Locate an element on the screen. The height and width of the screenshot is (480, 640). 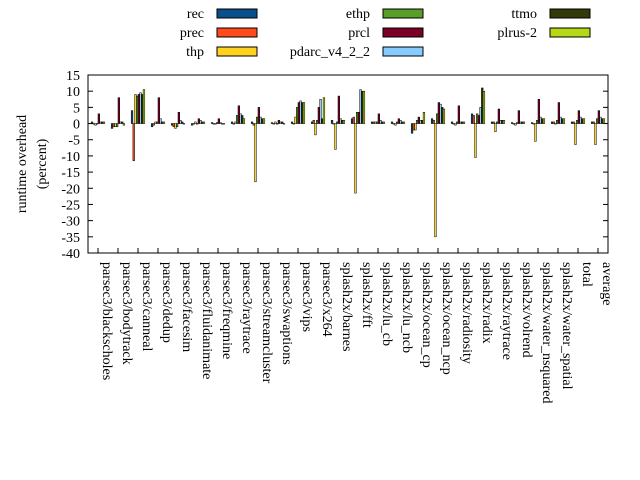
y-tick-label: -30 is located at coordinates (70, 222).